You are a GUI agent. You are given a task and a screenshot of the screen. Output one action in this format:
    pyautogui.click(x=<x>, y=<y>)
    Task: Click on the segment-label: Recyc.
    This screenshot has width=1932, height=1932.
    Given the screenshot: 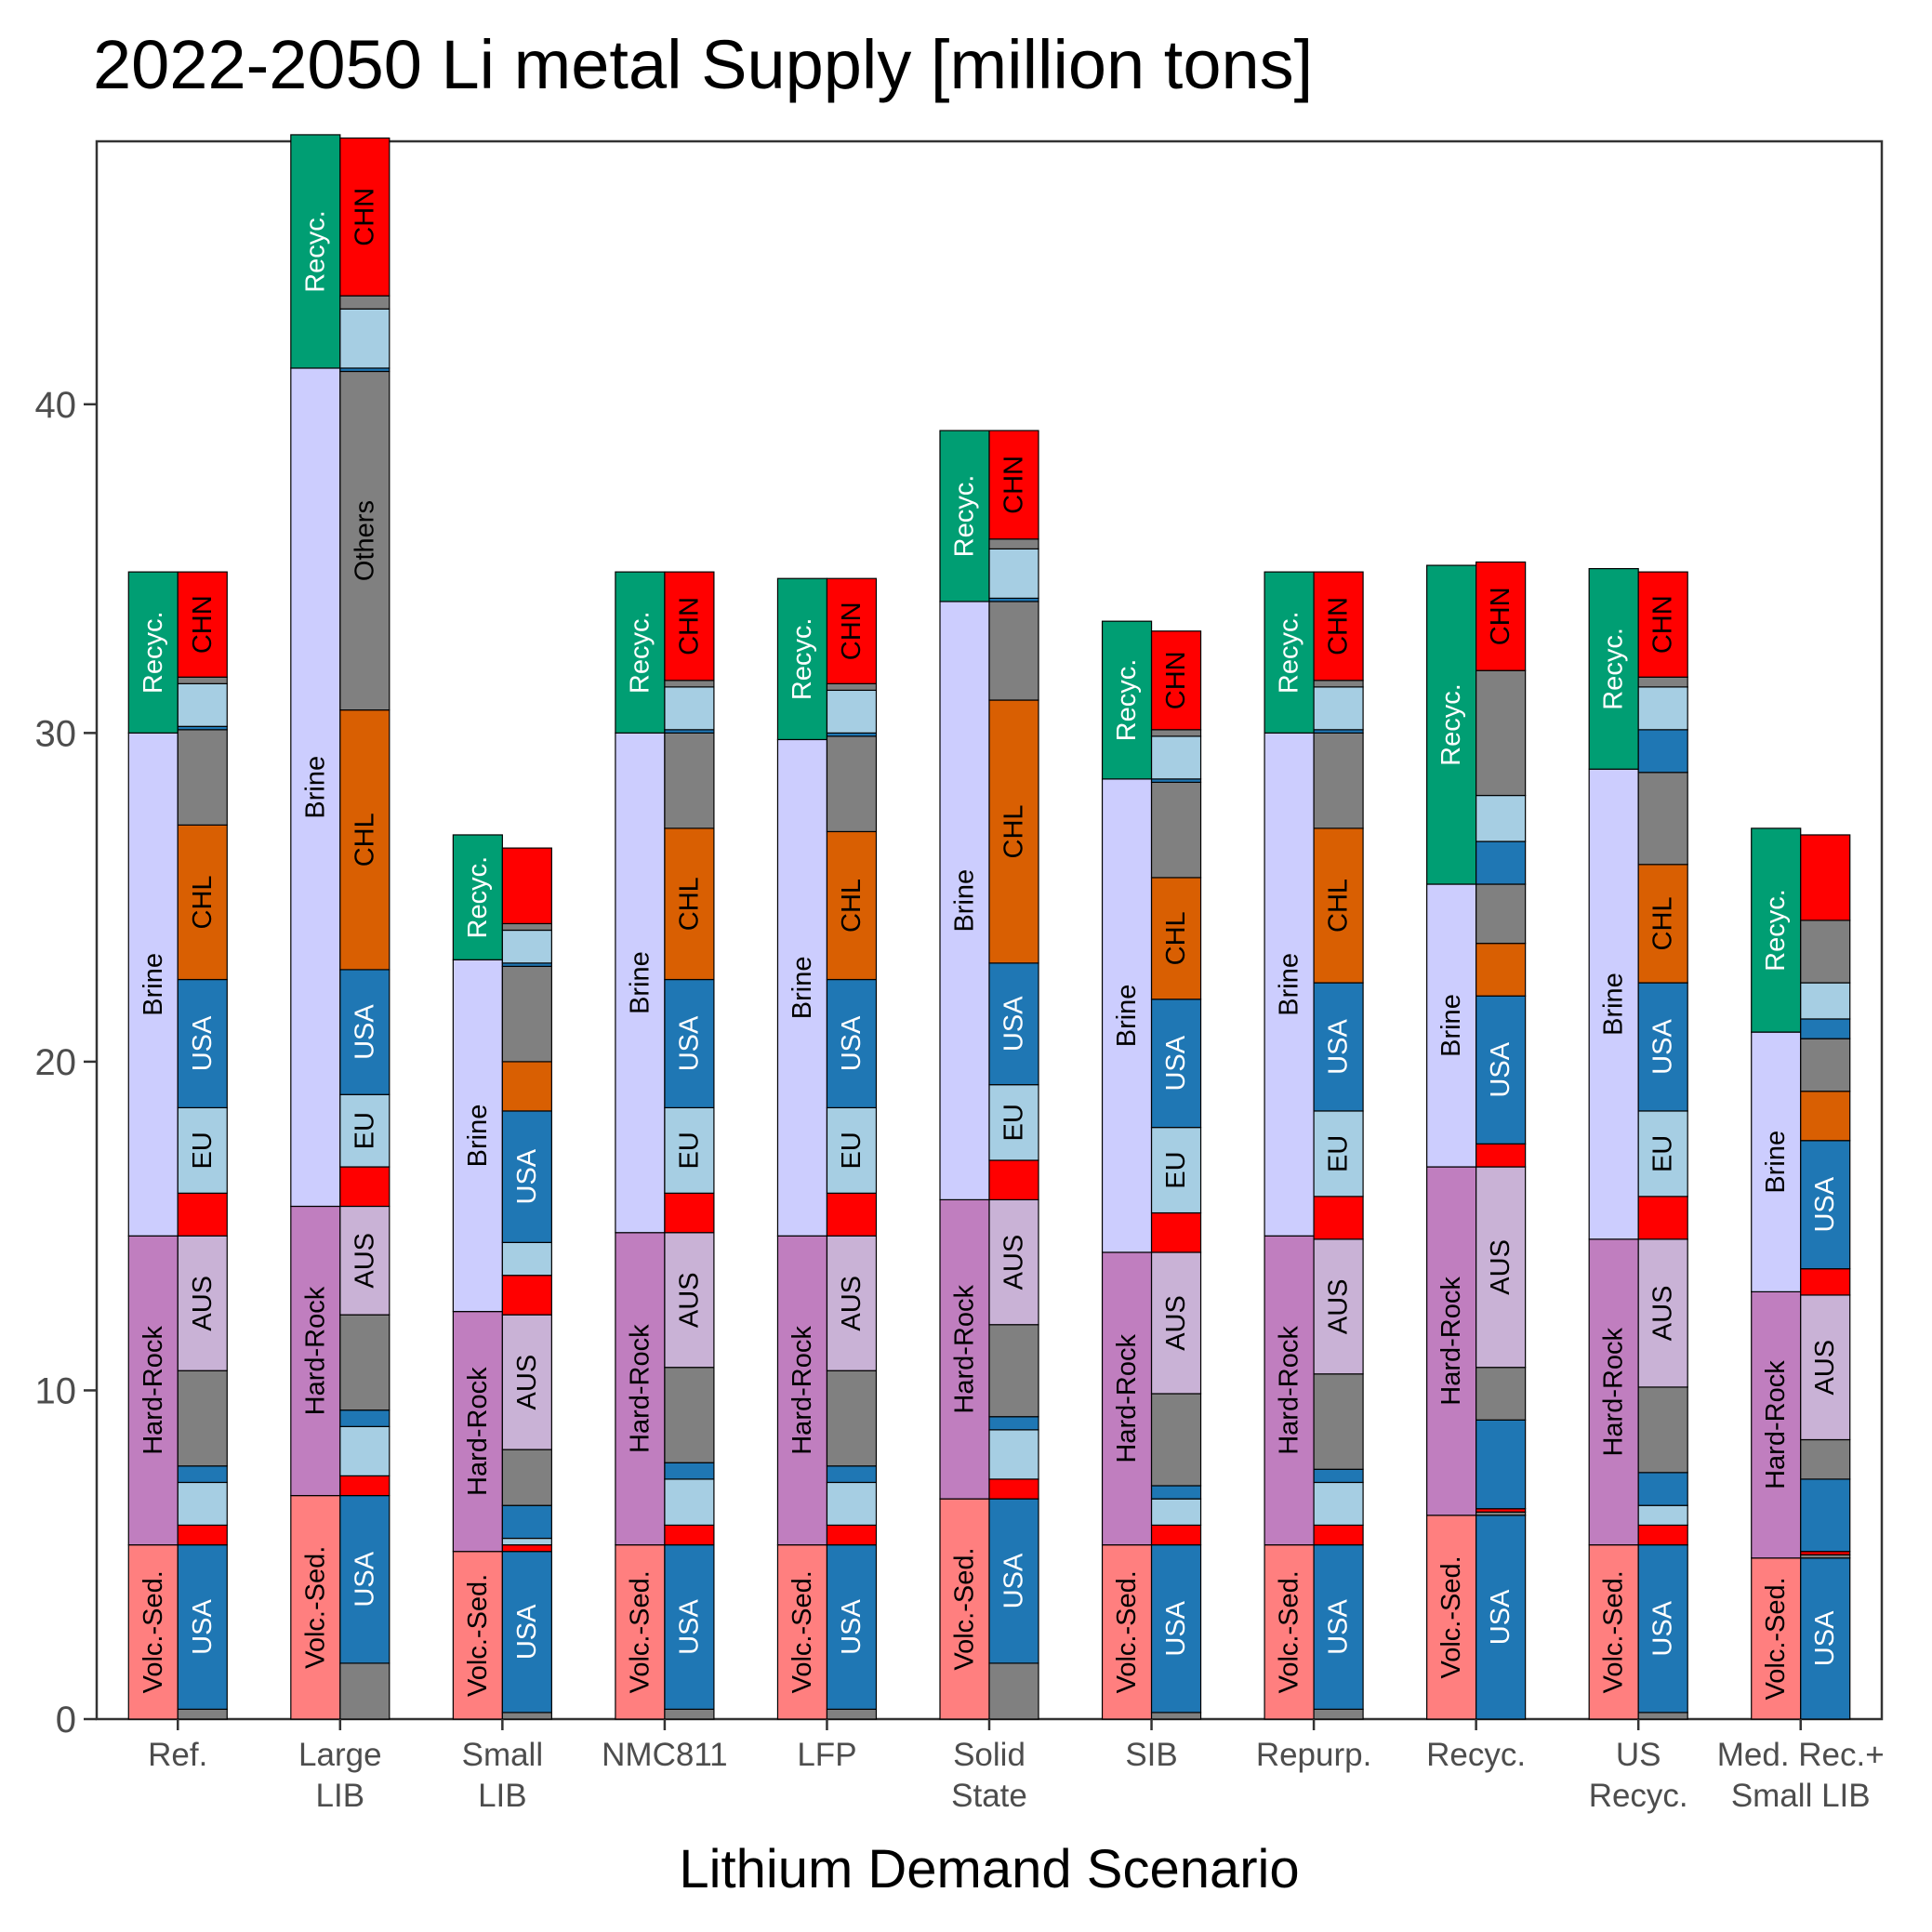 What is the action you would take?
    pyautogui.click(x=1776, y=931)
    